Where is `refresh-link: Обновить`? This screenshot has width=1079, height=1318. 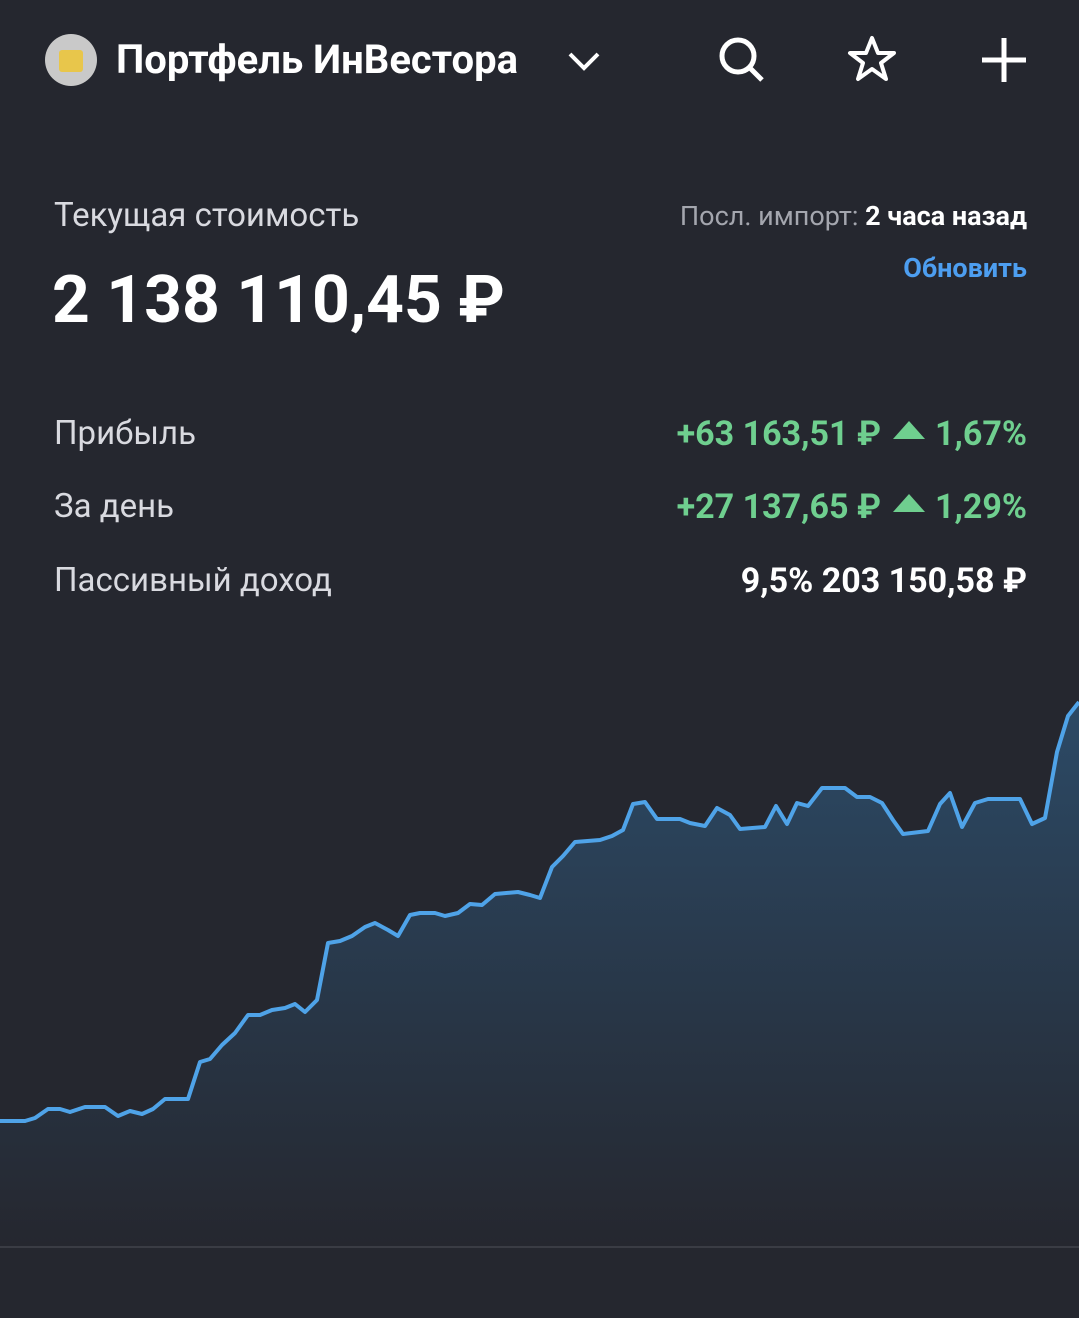
refresh-link: Обновить is located at coordinates (965, 268).